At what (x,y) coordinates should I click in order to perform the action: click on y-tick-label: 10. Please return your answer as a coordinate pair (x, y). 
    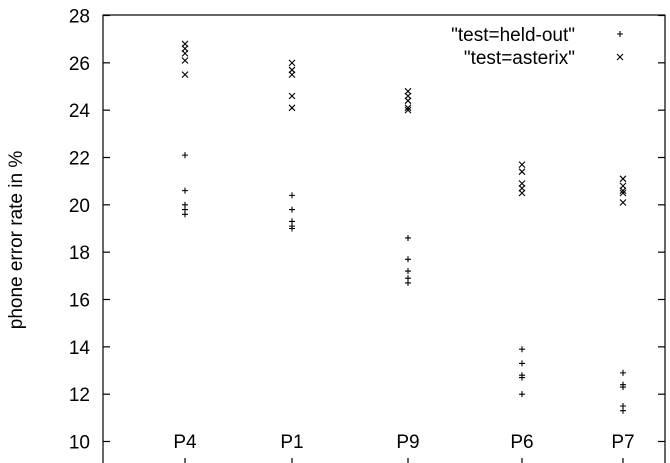
    Looking at the image, I should click on (79, 443).